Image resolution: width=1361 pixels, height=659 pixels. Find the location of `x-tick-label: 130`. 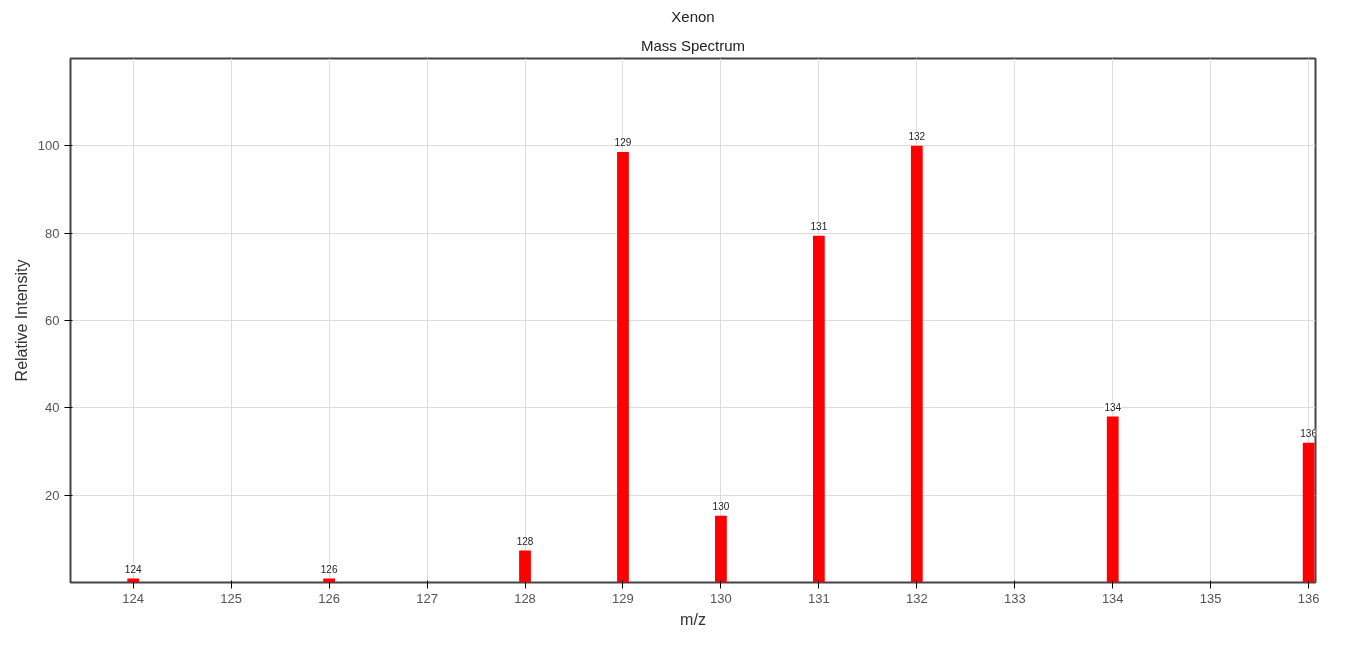

x-tick-label: 130 is located at coordinates (721, 598).